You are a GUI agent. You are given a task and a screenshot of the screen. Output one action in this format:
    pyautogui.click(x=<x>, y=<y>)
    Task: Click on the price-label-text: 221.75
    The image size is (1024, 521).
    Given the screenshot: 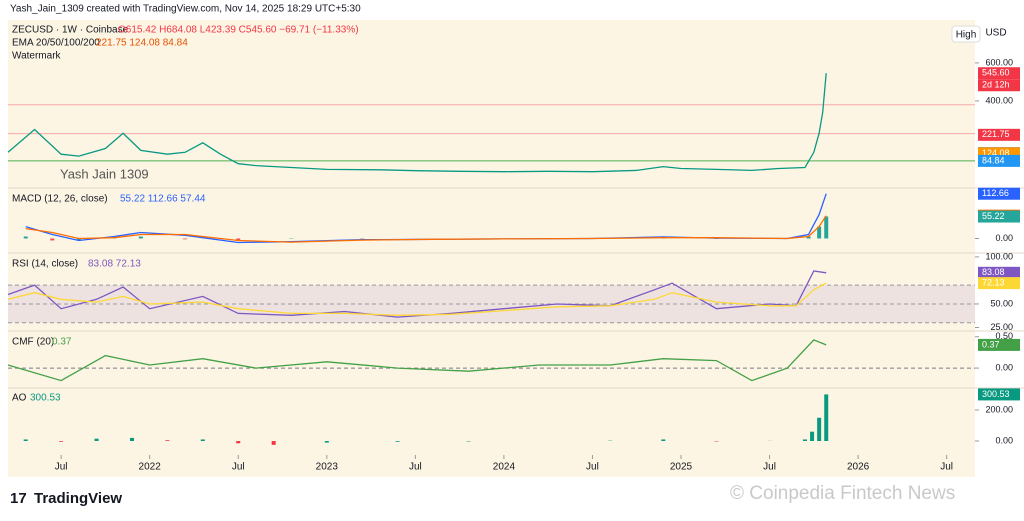 What is the action you would take?
    pyautogui.click(x=996, y=134)
    